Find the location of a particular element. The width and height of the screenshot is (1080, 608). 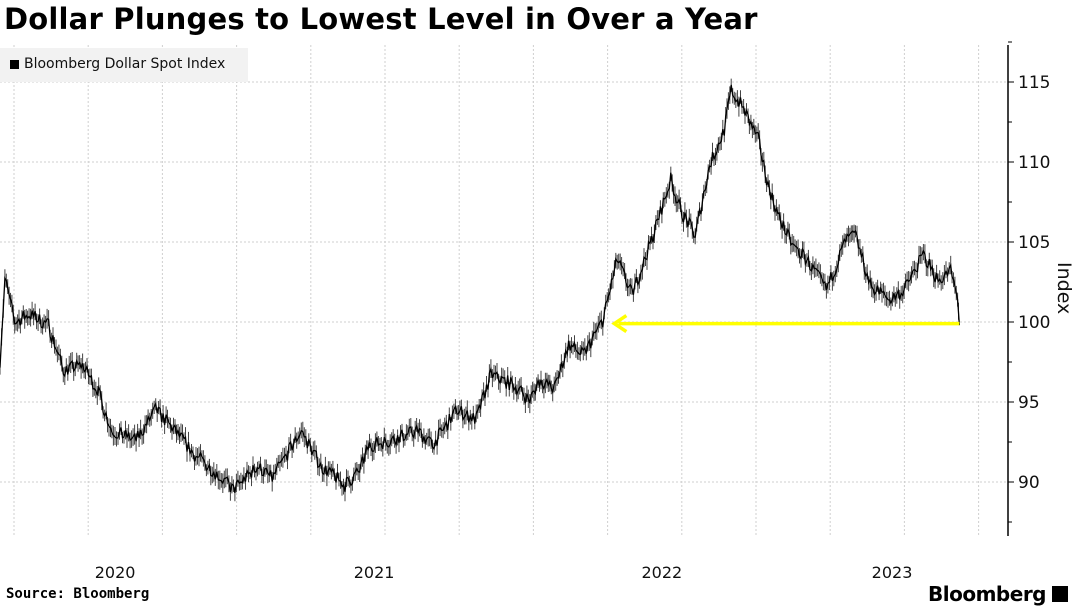

brand-label: Bloomberg is located at coordinates (987, 594).